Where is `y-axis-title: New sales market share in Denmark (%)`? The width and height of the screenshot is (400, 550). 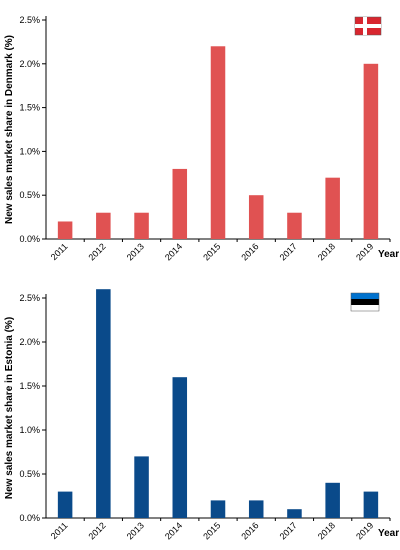
y-axis-title: New sales market share in Denmark (%) is located at coordinates (9, 129).